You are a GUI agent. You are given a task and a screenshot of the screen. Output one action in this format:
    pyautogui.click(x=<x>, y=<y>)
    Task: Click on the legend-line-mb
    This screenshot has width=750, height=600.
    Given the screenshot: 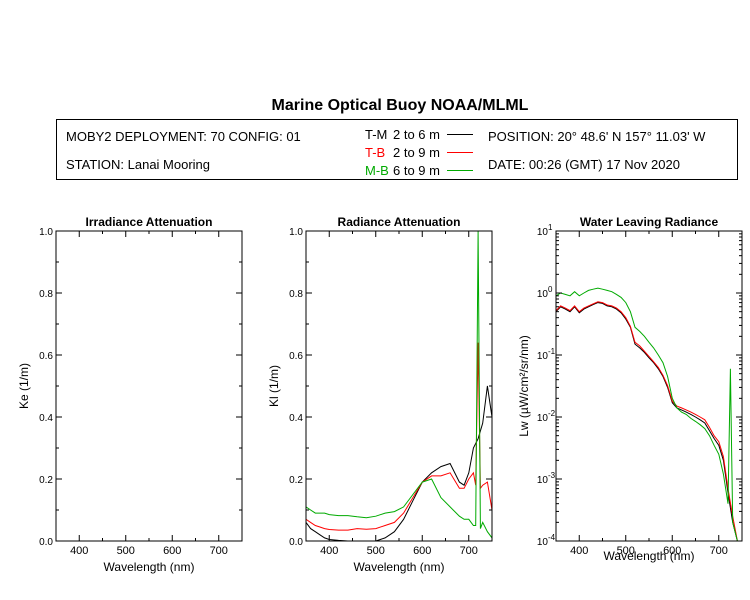 What is the action you would take?
    pyautogui.click(x=460, y=170)
    